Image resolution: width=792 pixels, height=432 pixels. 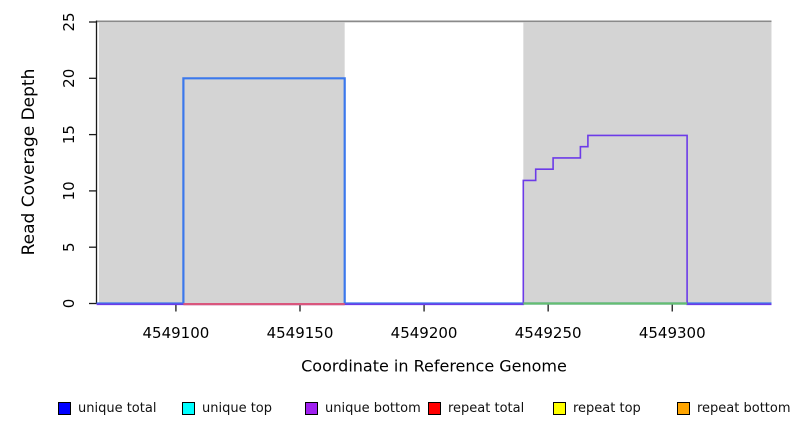 What do you see at coordinates (548, 333) in the screenshot?
I see `x-tick-label: 4549250` at bounding box center [548, 333].